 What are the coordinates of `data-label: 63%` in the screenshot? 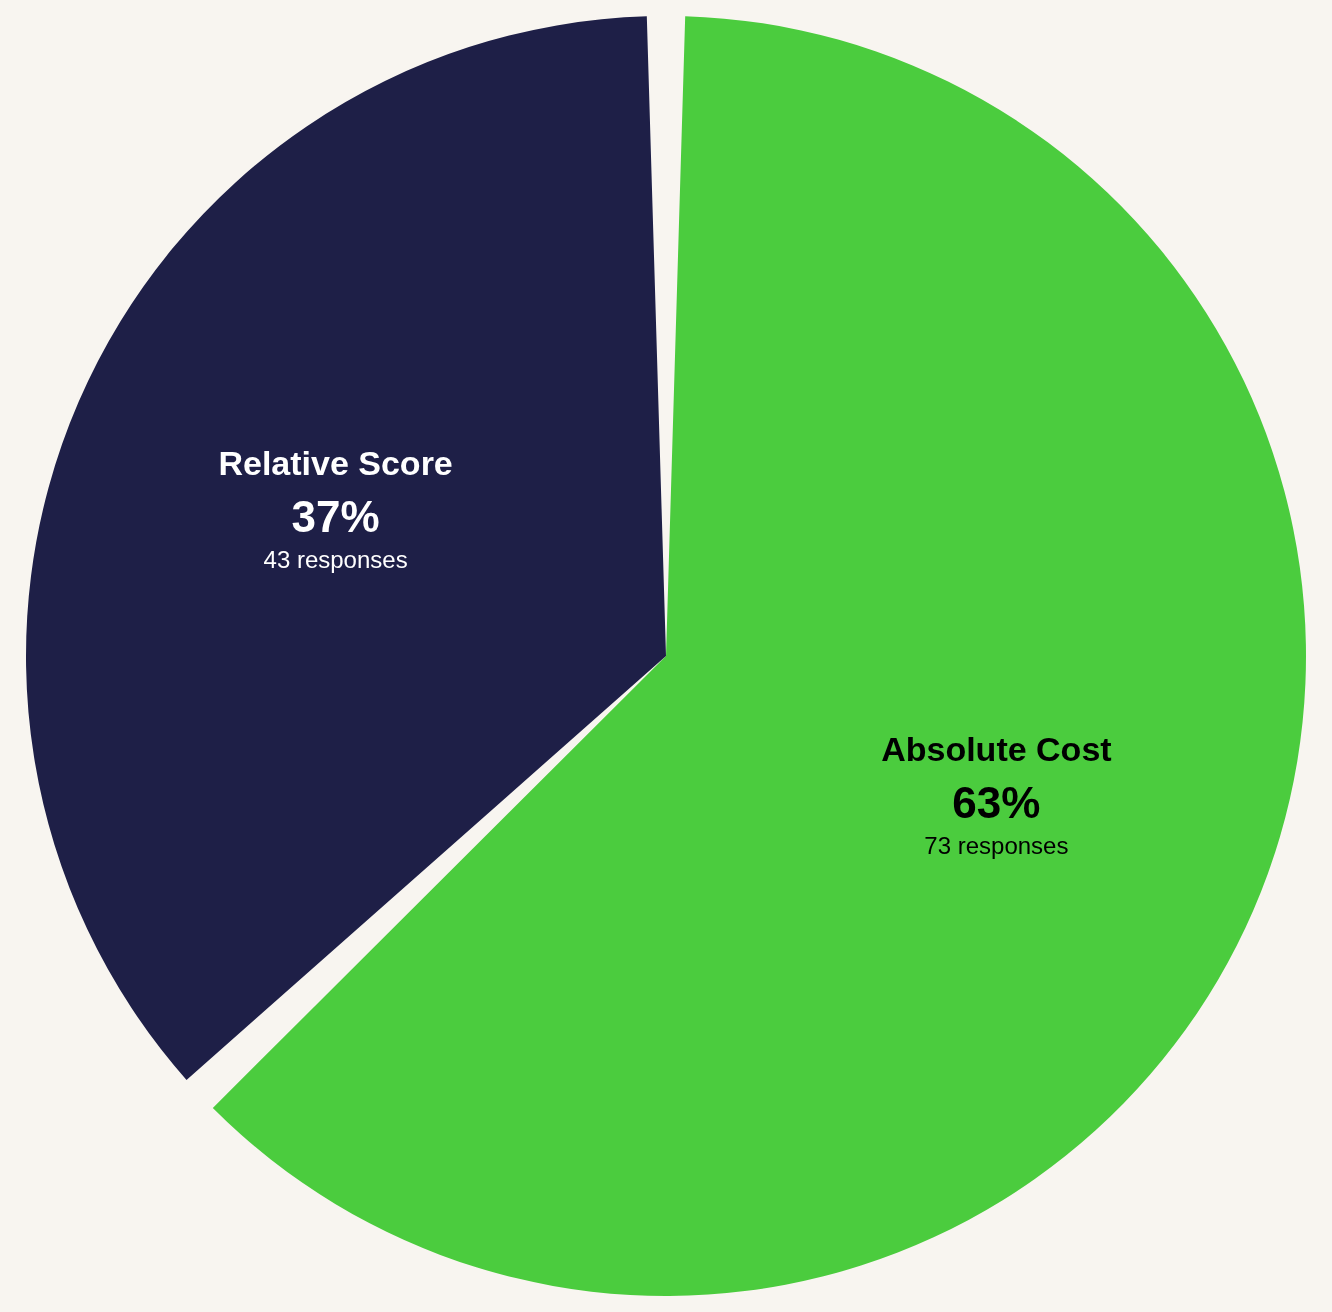 It's located at (996, 802).